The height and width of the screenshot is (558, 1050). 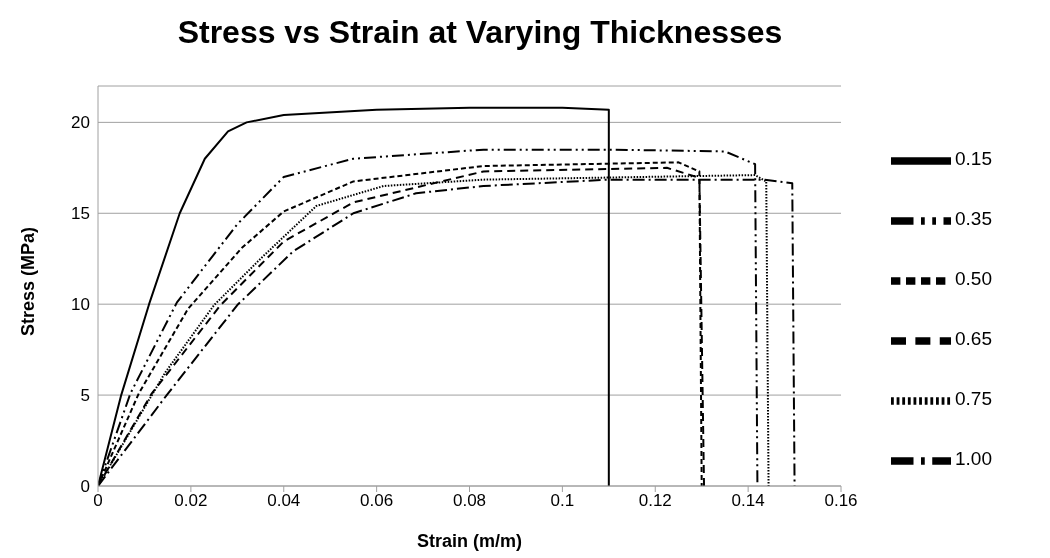 What do you see at coordinates (973, 279) in the screenshot?
I see `legend-label: 0.50` at bounding box center [973, 279].